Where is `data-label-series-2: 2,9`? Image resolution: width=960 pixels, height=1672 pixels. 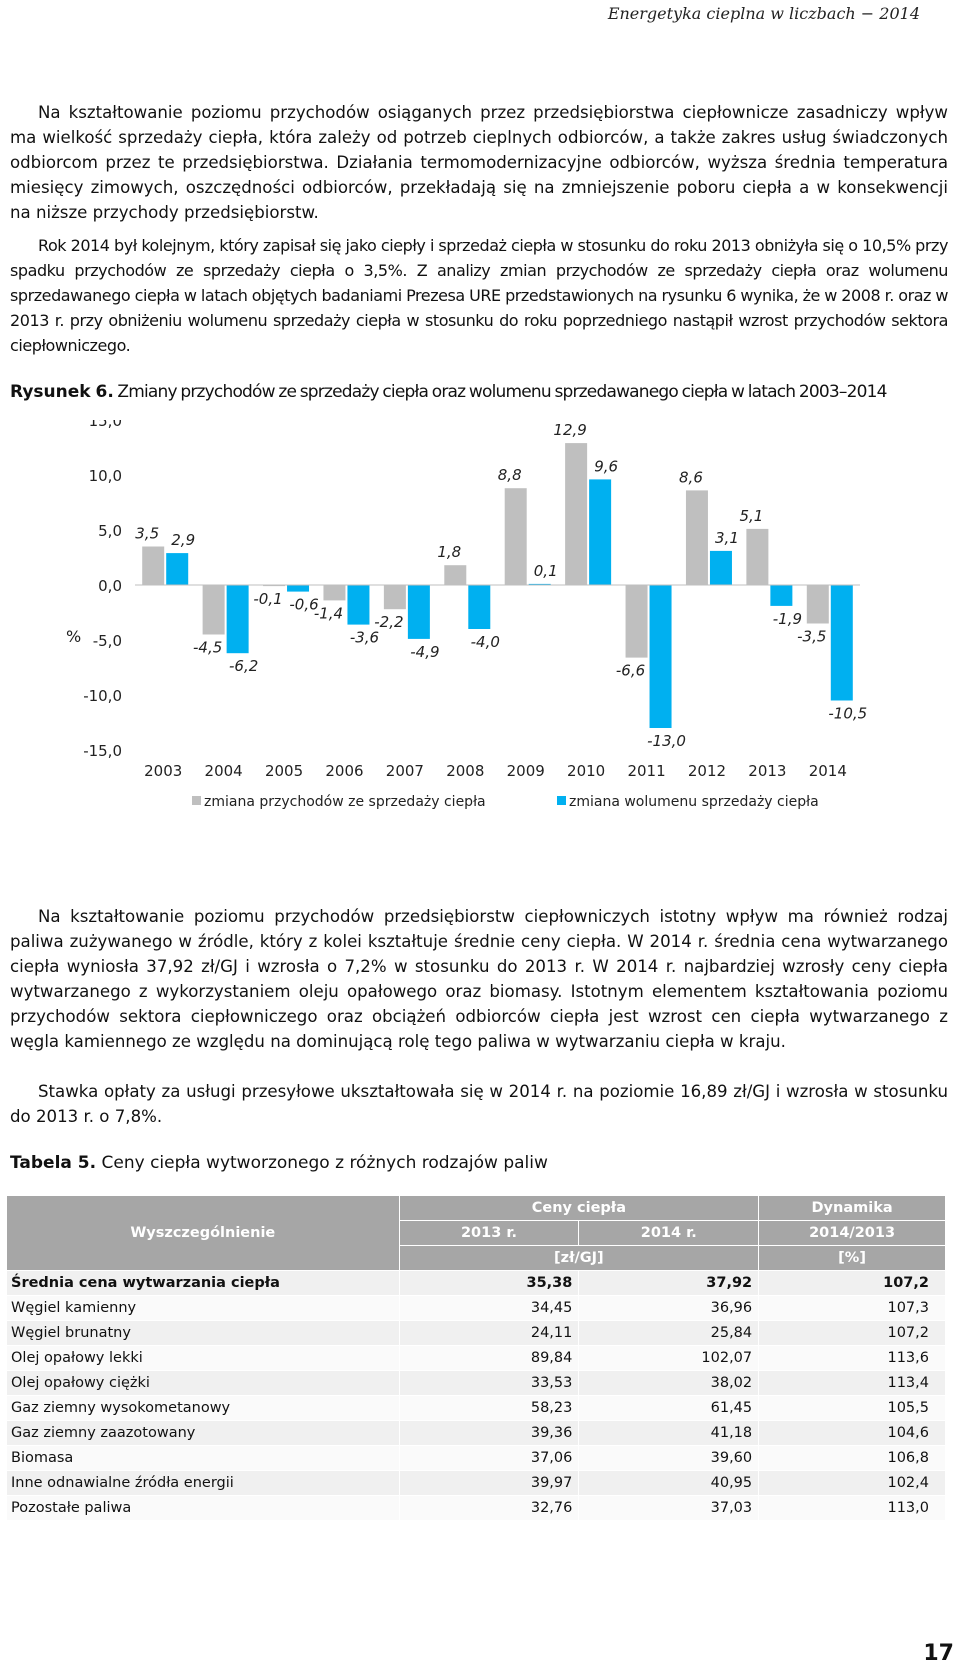 data-label-series-2: 2,9 is located at coordinates (183, 540).